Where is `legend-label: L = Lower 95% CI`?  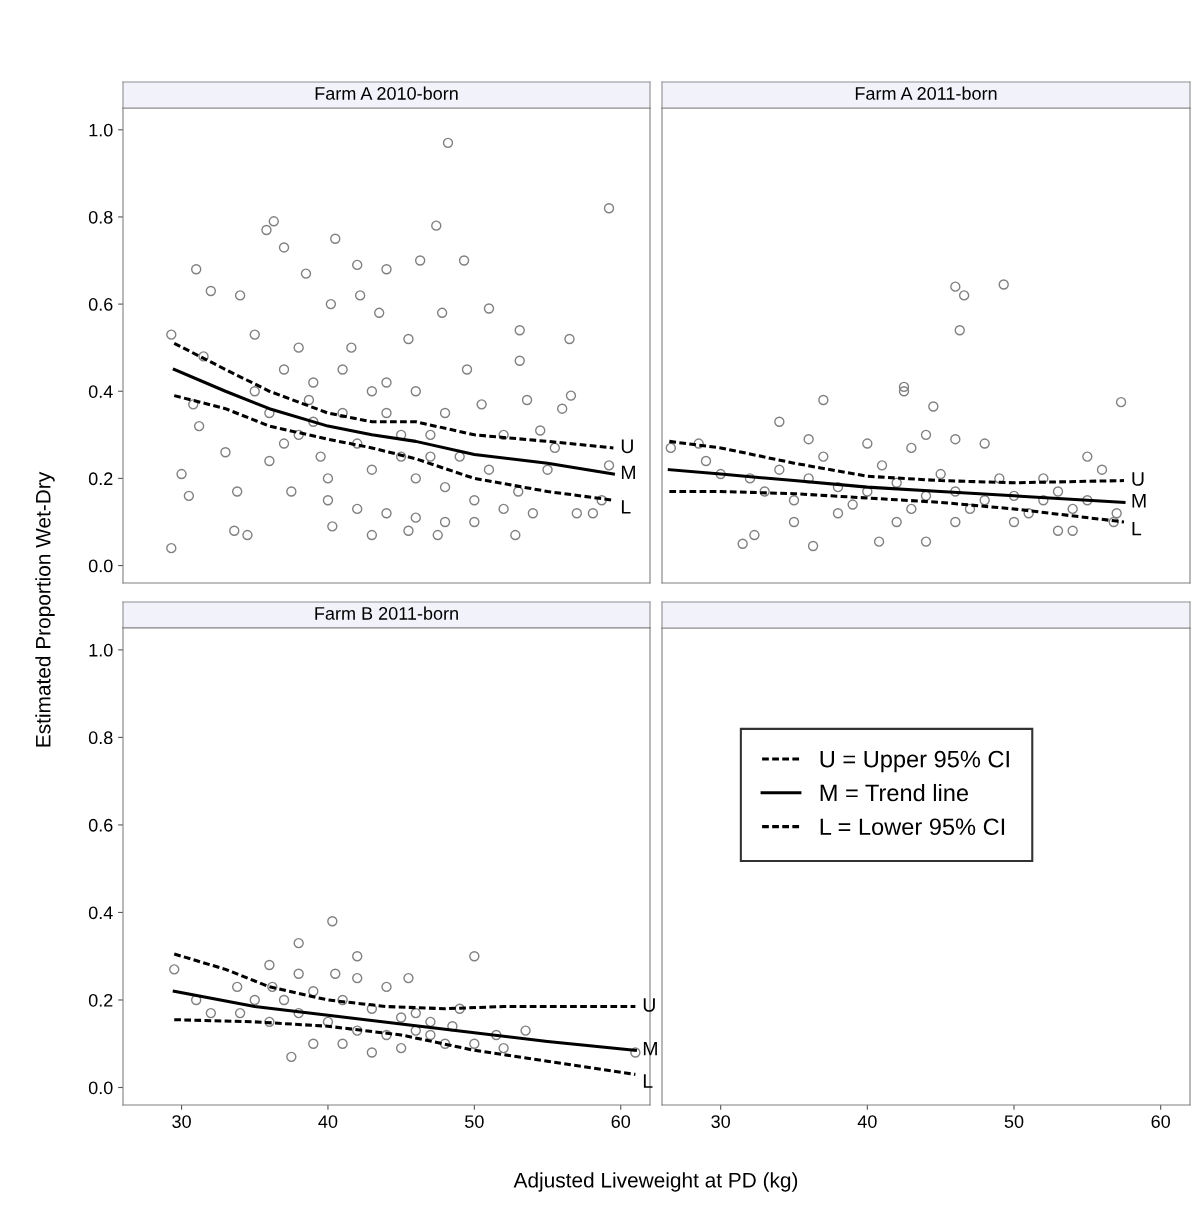
legend-label: L = Lower 95% CI is located at coordinates (912, 827).